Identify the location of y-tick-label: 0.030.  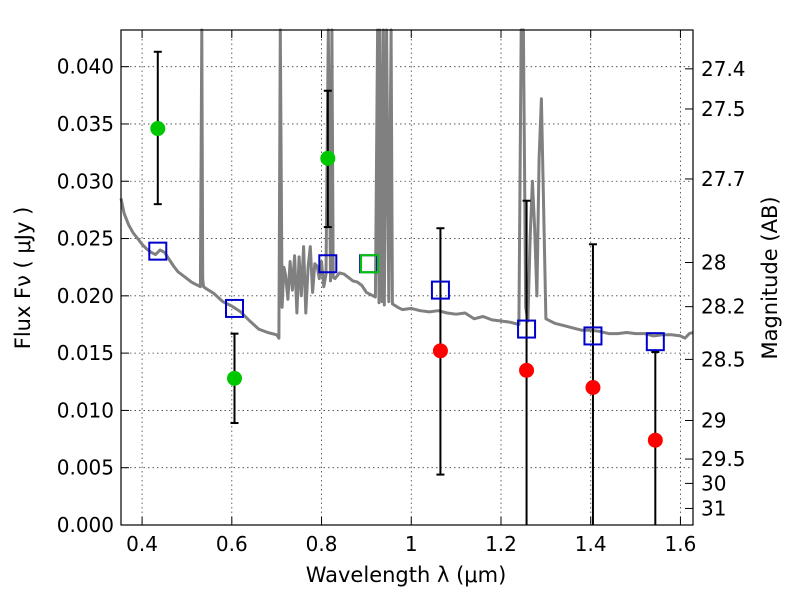
(85, 181).